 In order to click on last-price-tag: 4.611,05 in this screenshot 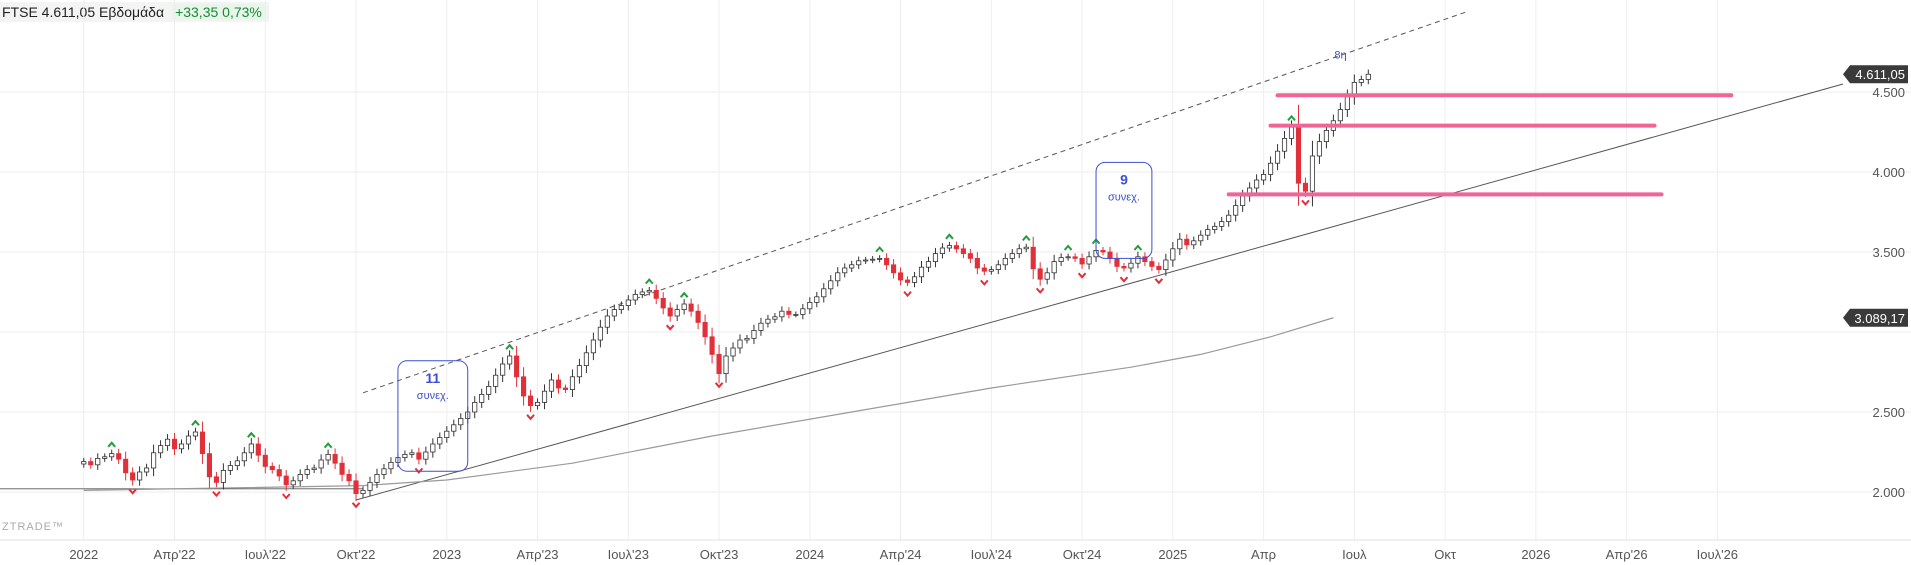, I will do `click(1875, 74)`.